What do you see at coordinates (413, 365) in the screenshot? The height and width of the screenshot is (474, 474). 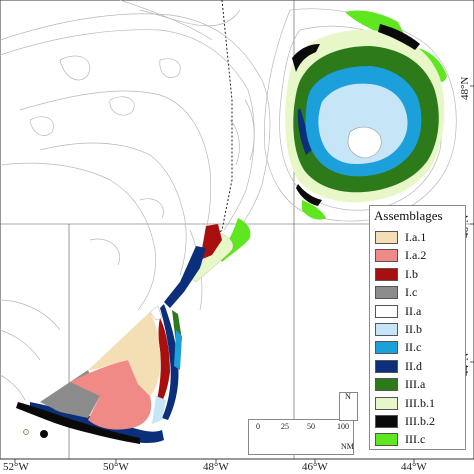 I see `legend-label: II.d` at bounding box center [413, 365].